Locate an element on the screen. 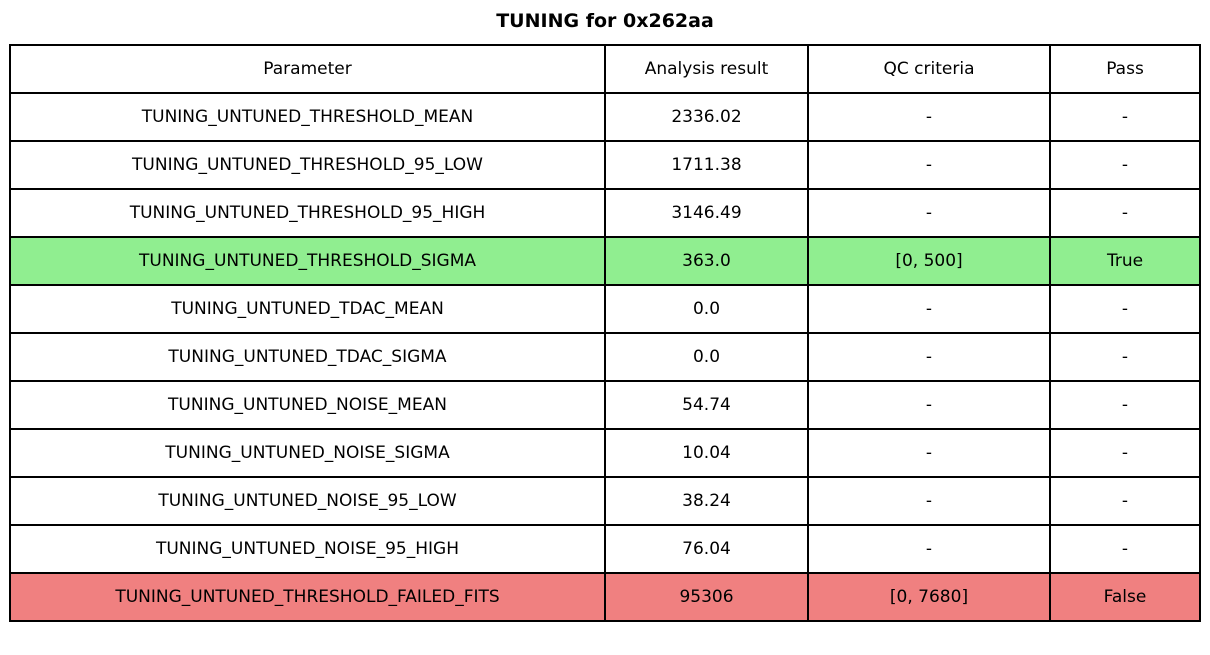 The width and height of the screenshot is (1210, 655). cell-parameter: TUNING_UNTUNED_THRESHOLD_MEAN is located at coordinates (307, 117).